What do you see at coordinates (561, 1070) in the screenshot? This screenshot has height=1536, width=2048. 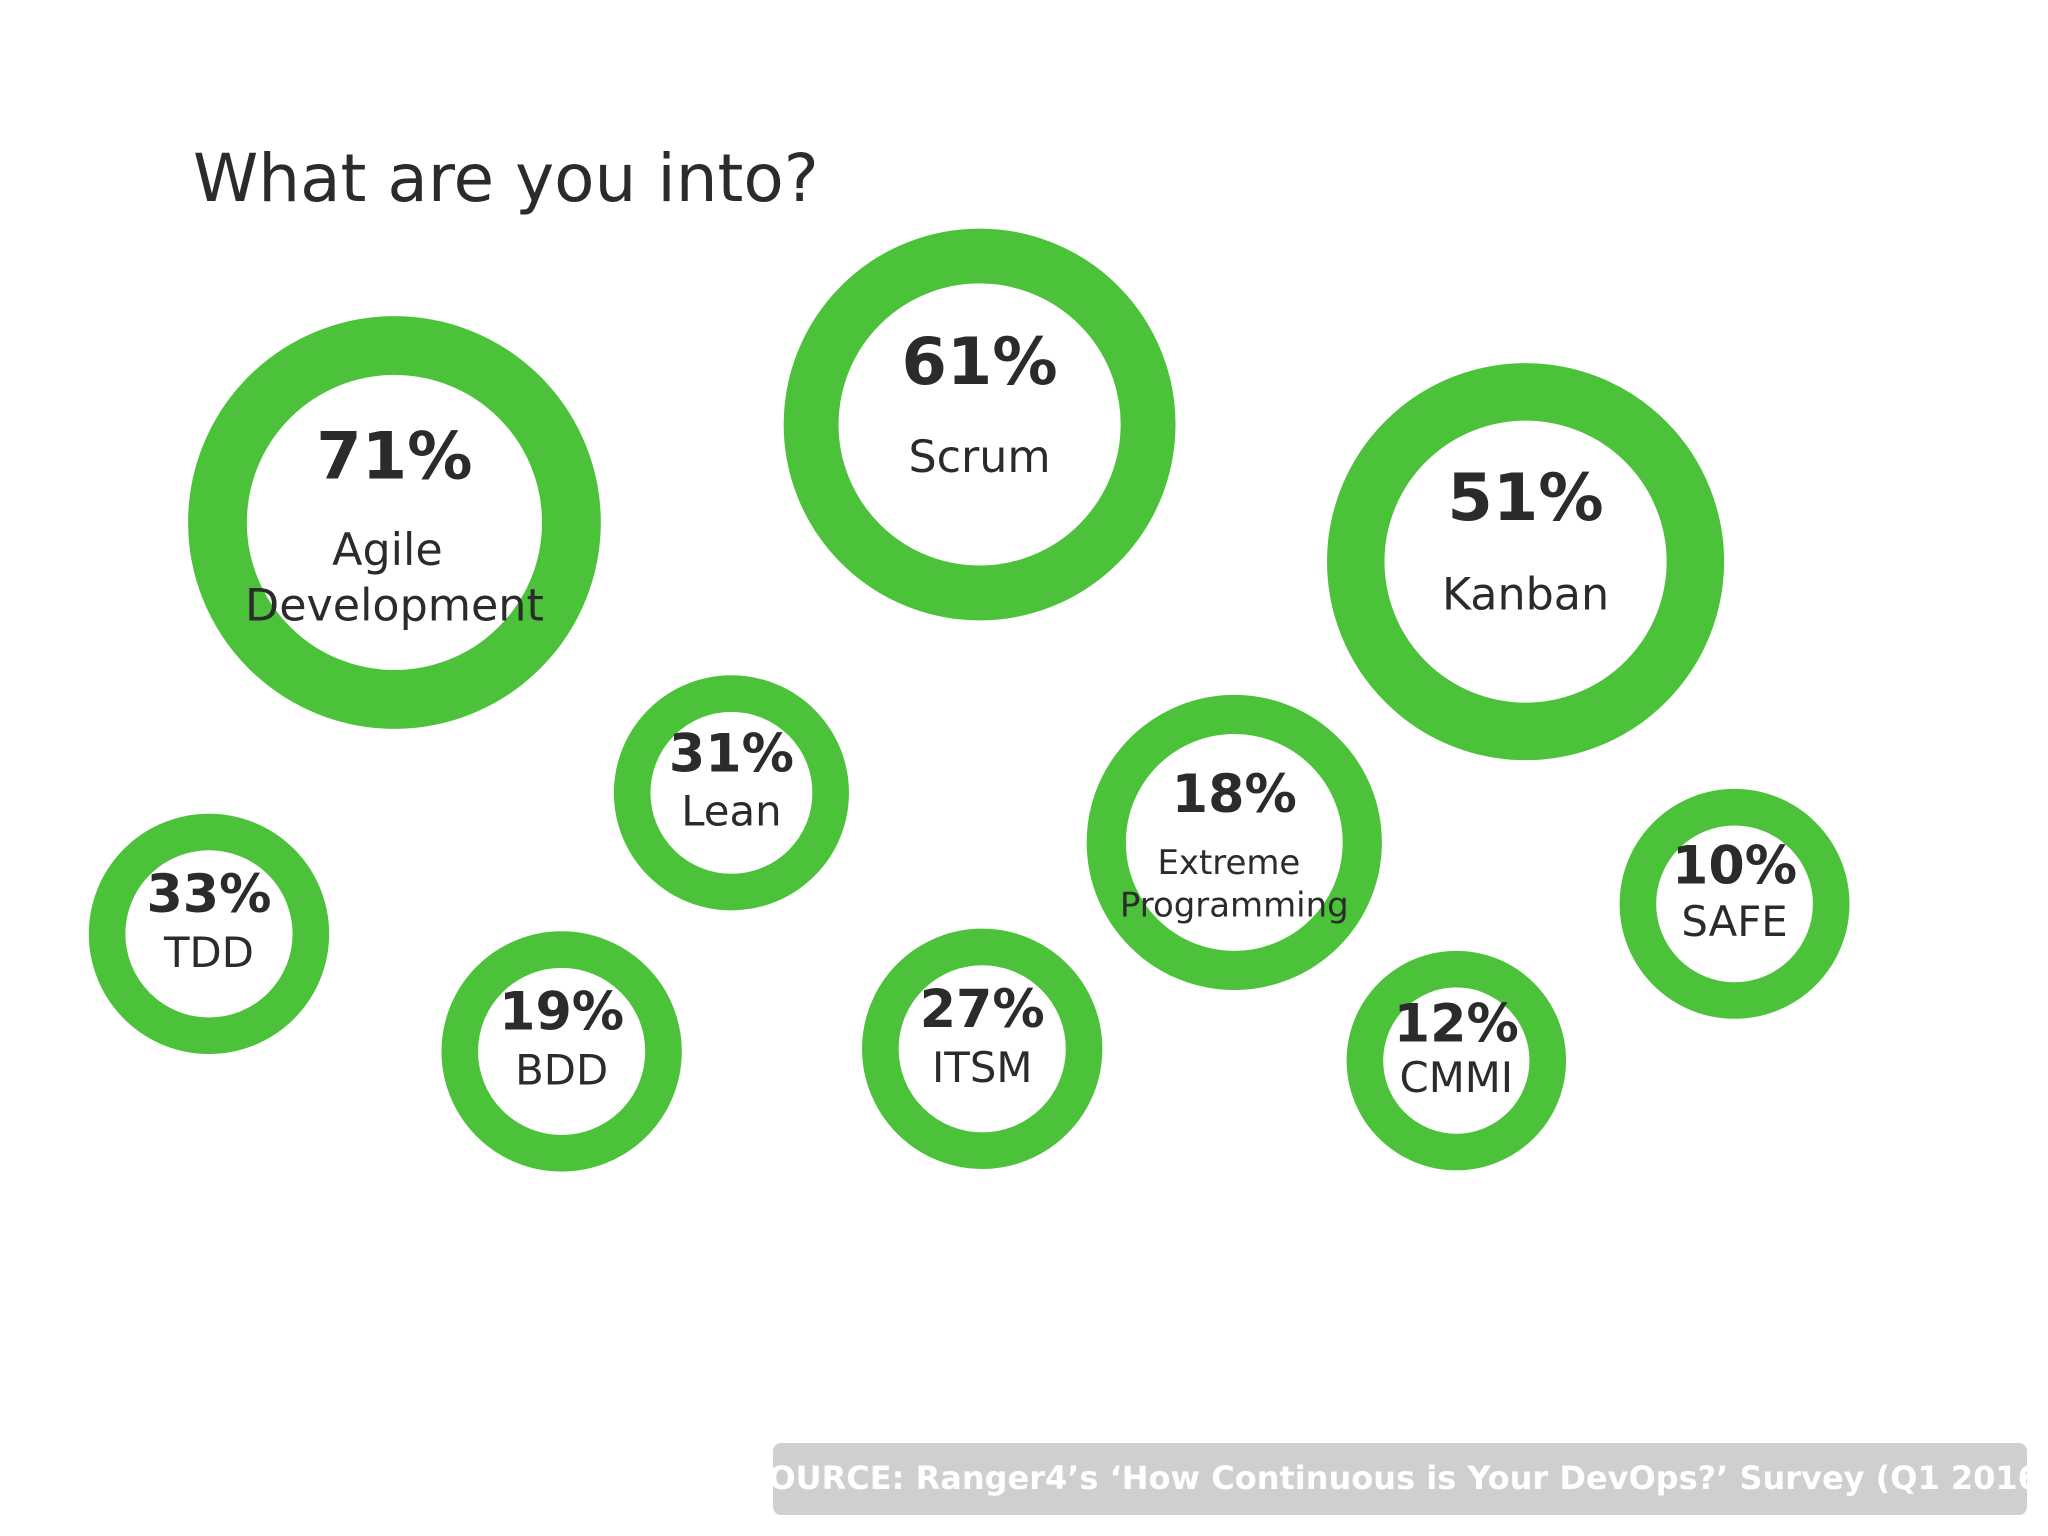 I see `category-label: BDD` at bounding box center [561, 1070].